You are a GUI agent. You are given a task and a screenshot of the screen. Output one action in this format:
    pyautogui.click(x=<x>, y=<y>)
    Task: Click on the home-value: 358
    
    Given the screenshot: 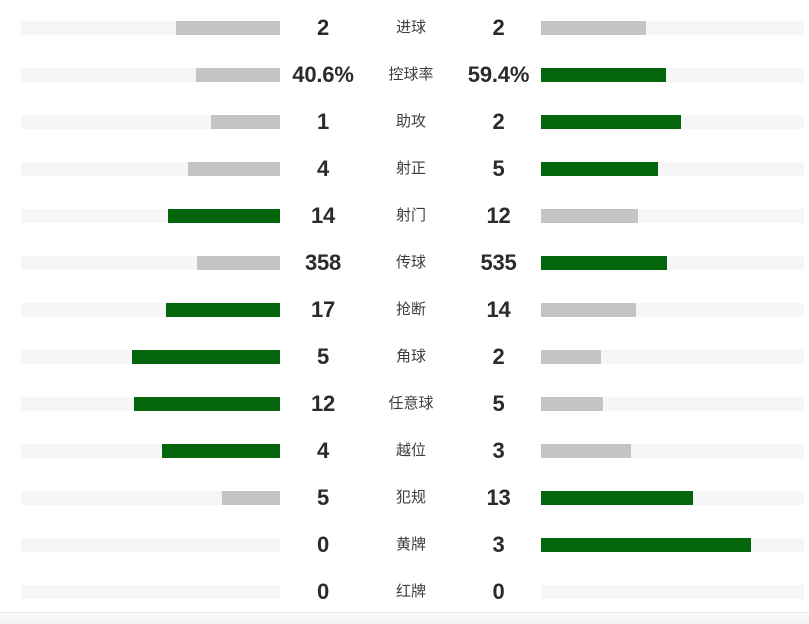 What is the action you would take?
    pyautogui.click(x=323, y=262)
    